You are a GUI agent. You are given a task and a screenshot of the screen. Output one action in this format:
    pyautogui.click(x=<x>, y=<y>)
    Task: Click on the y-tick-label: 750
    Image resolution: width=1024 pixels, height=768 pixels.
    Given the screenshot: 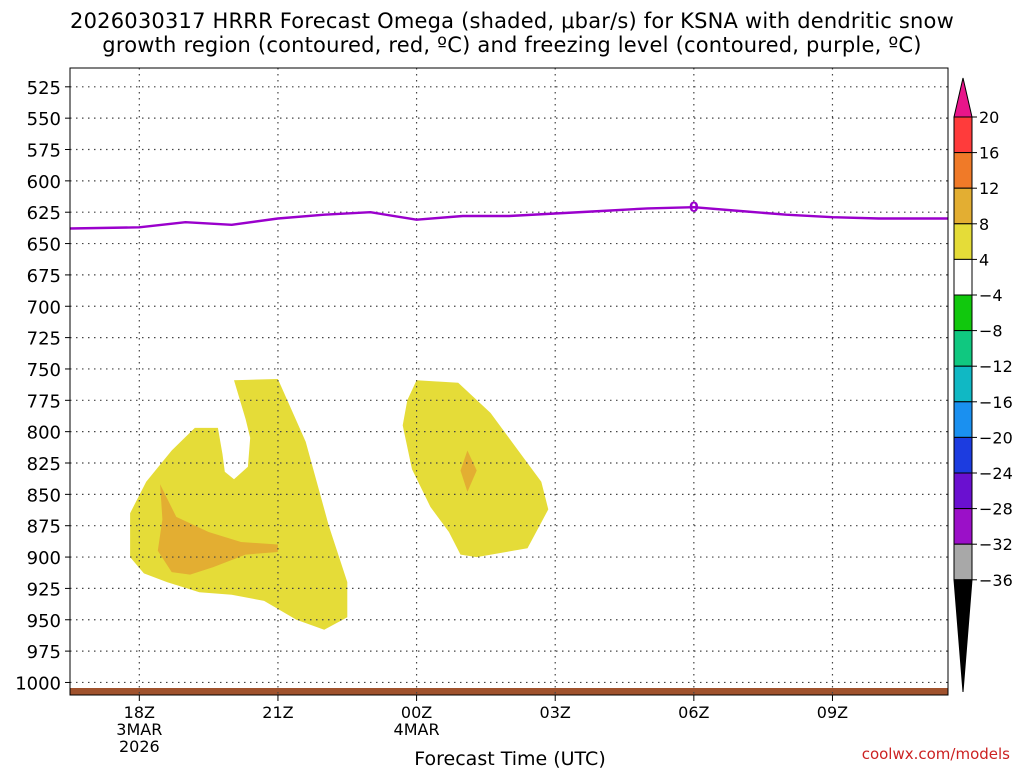 What is the action you would take?
    pyautogui.click(x=44, y=370)
    